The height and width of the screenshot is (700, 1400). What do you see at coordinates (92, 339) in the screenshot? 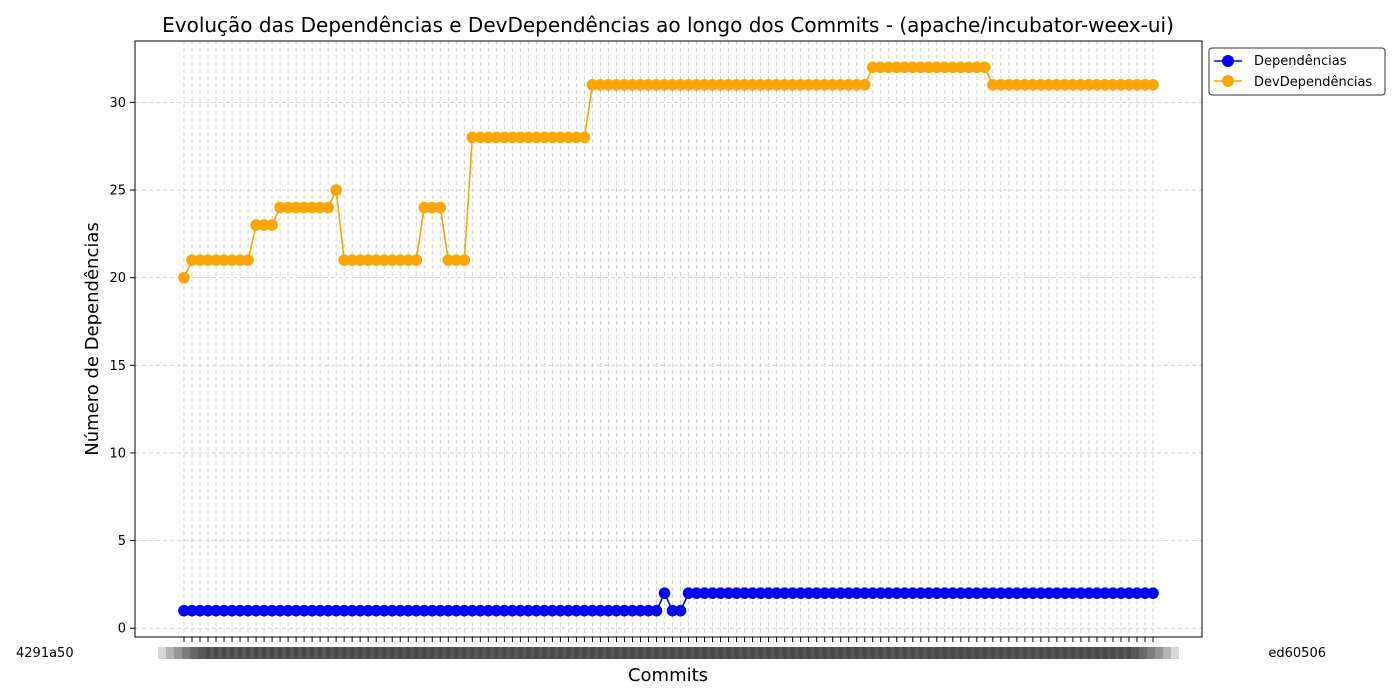
I see `y-axis-label: Número de Dependências` at bounding box center [92, 339].